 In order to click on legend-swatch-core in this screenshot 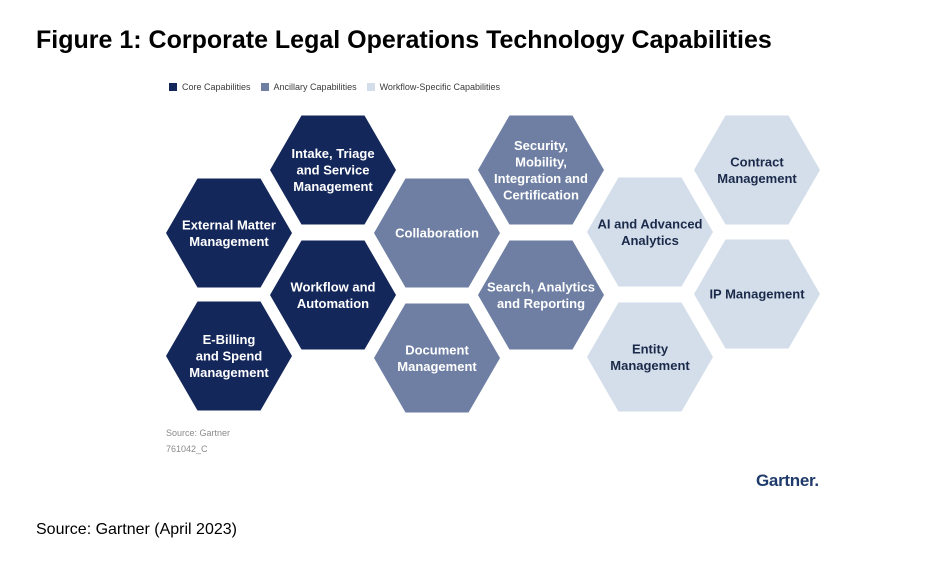, I will do `click(173, 87)`.